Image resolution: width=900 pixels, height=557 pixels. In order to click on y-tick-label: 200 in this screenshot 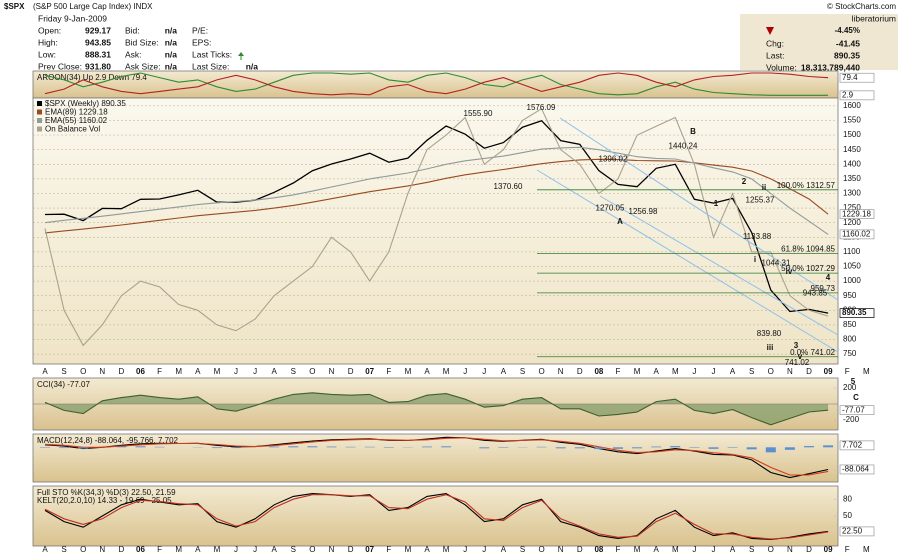, I will do `click(850, 387)`.